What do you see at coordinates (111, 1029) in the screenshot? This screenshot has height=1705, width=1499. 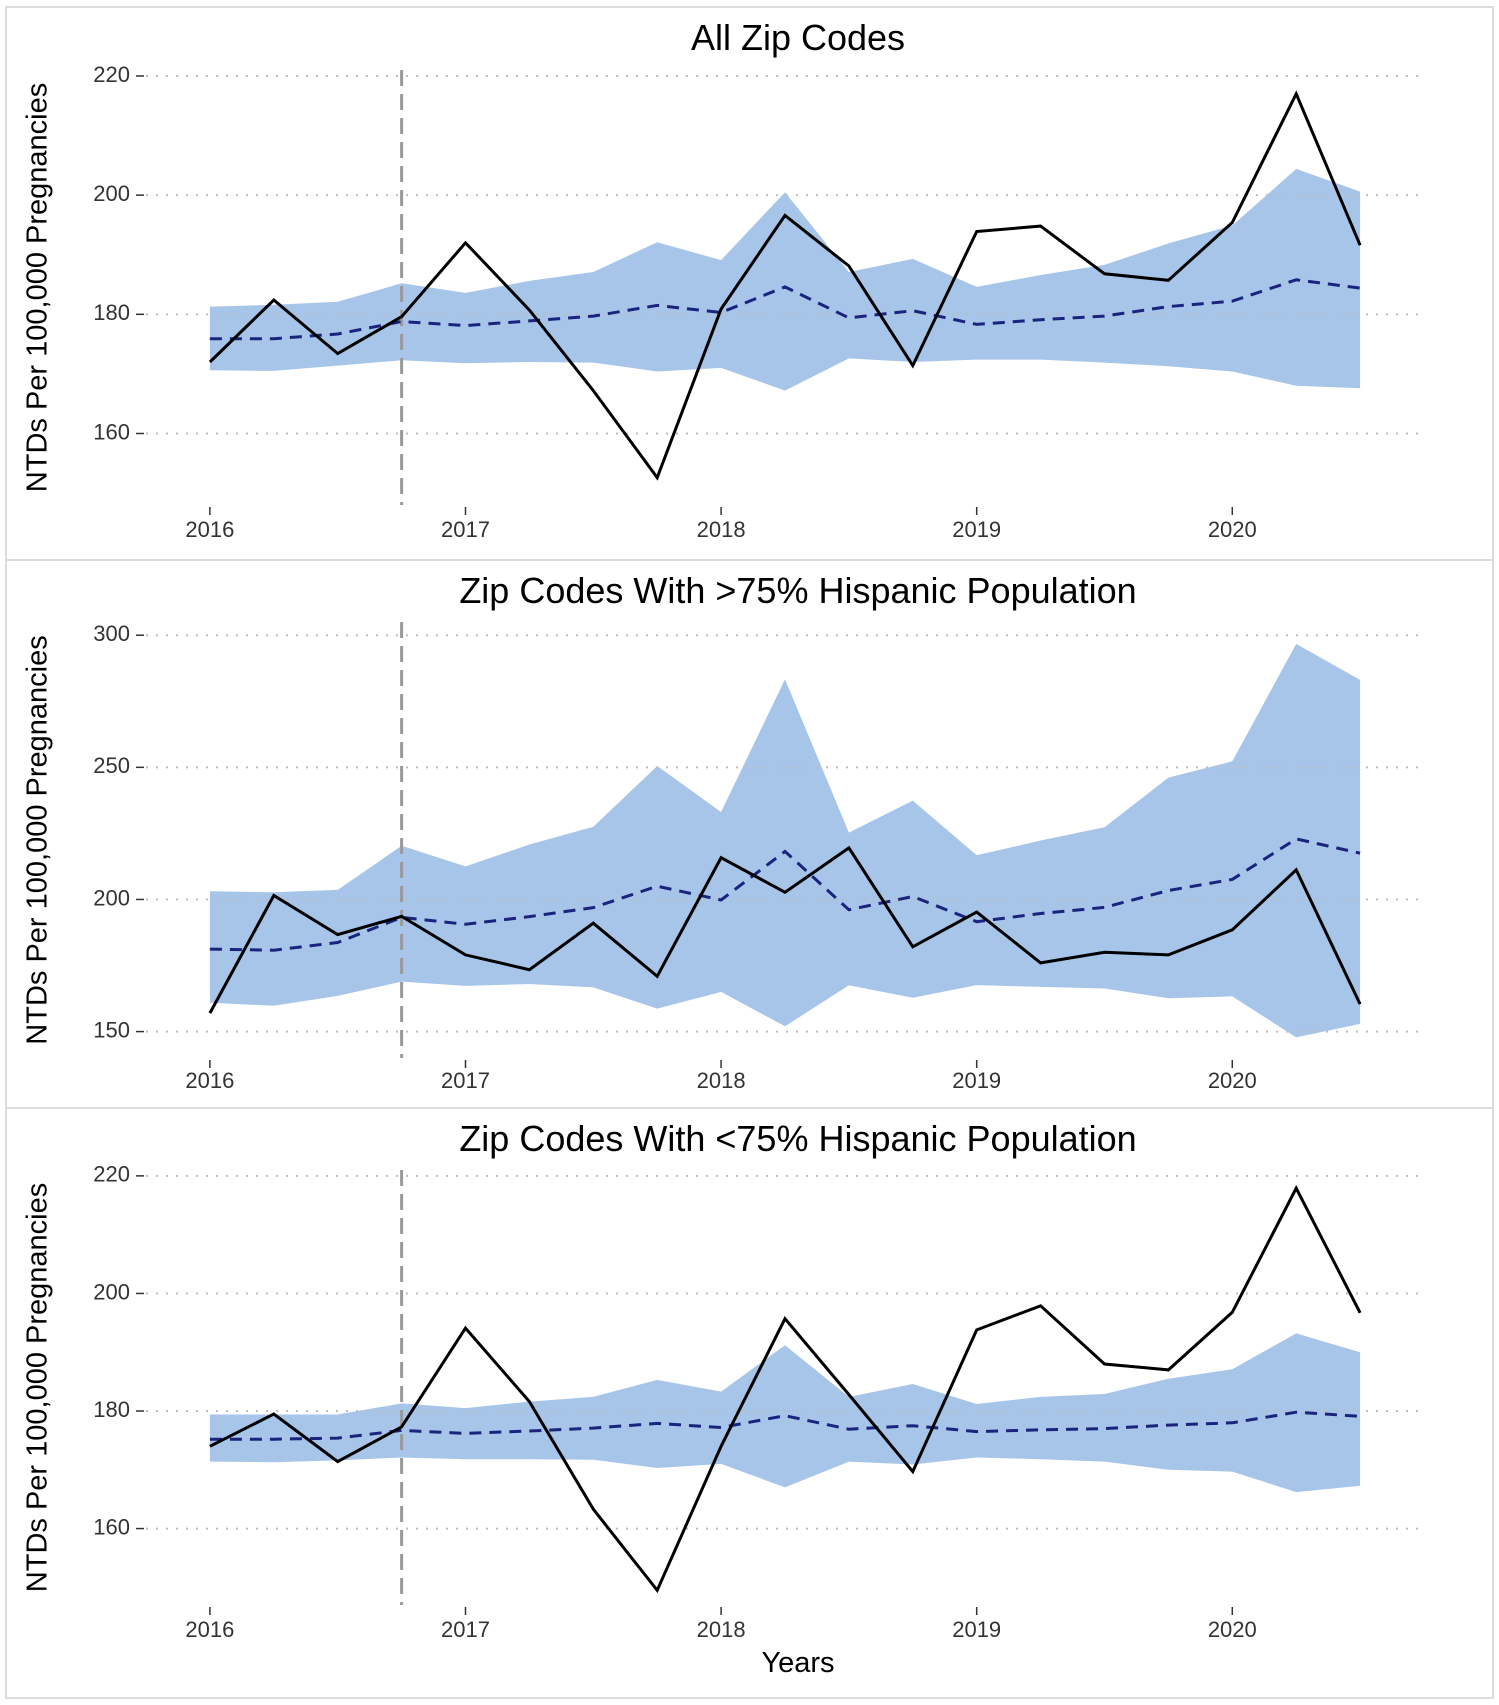 I see `y-tick-label: 150` at bounding box center [111, 1029].